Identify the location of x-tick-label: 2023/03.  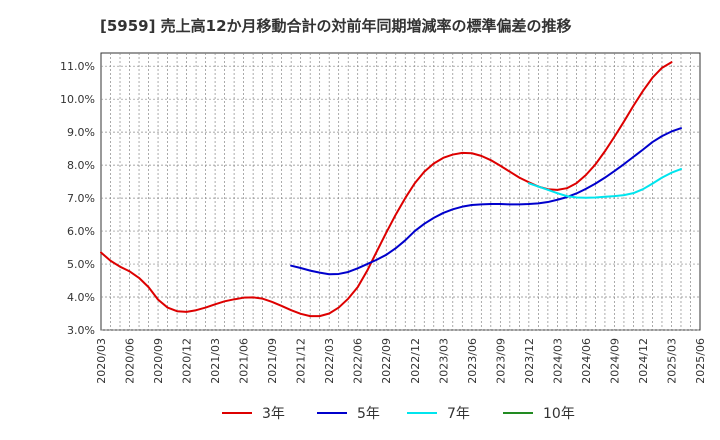
(443, 361).